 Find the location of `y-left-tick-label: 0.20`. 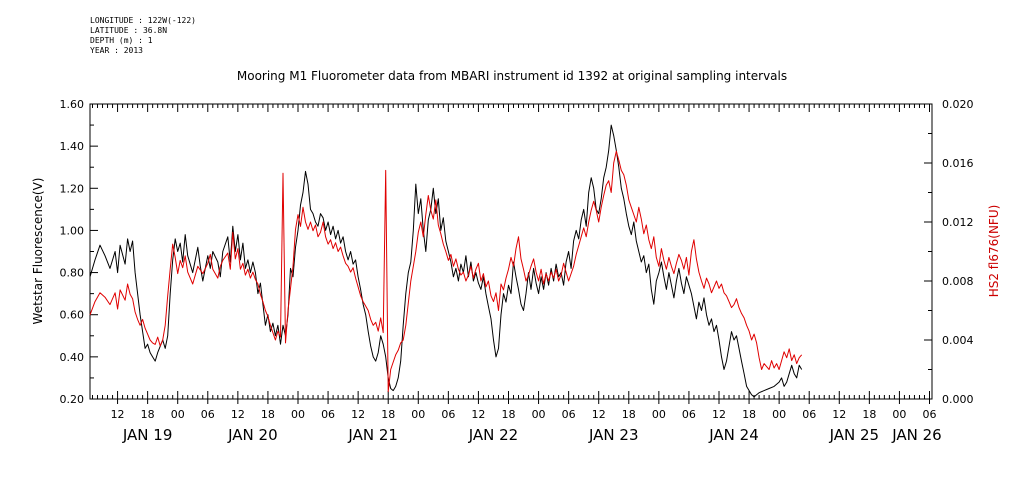

y-left-tick-label: 0.20 is located at coordinates (72, 399).